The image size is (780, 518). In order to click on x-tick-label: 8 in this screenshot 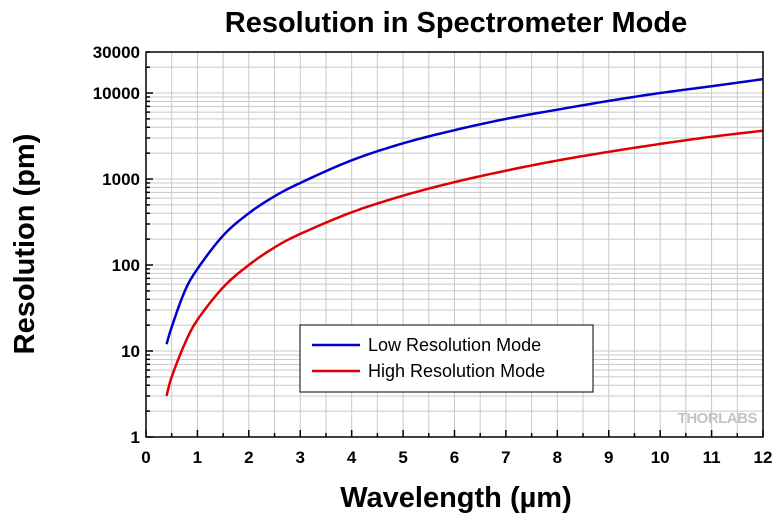, I will do `click(557, 457)`.